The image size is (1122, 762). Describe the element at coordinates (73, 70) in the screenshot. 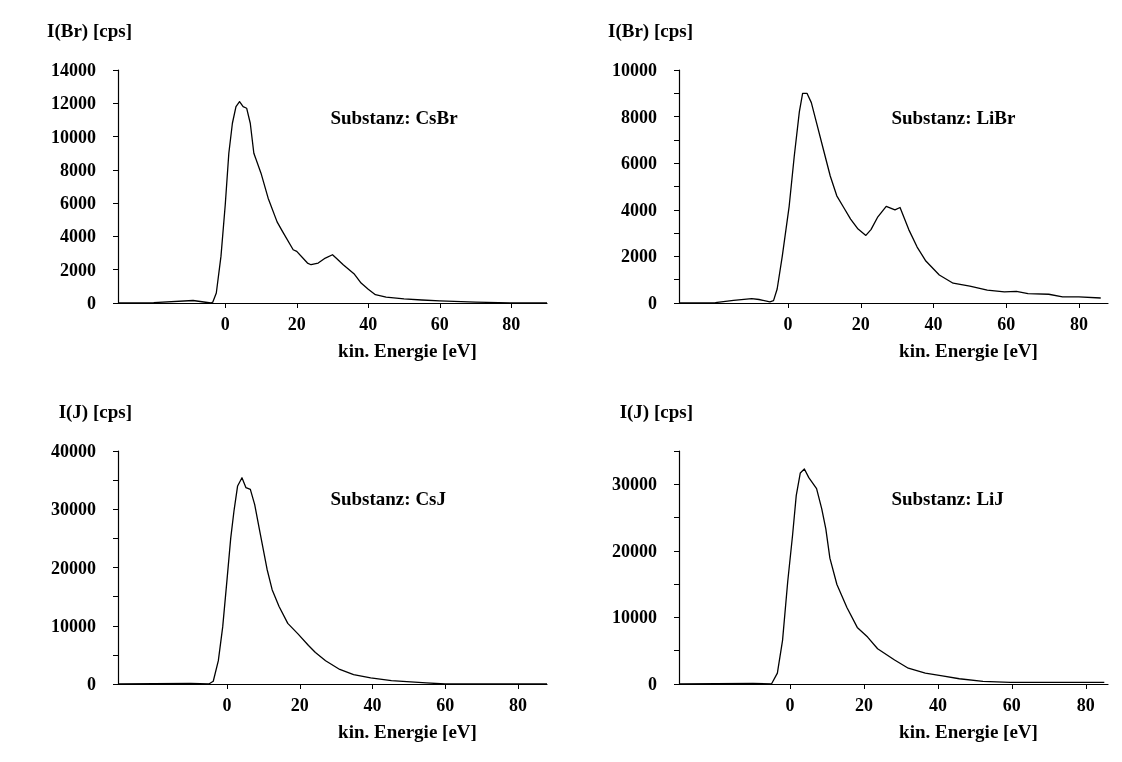

I see `y-tick-label: 14000` at that location.